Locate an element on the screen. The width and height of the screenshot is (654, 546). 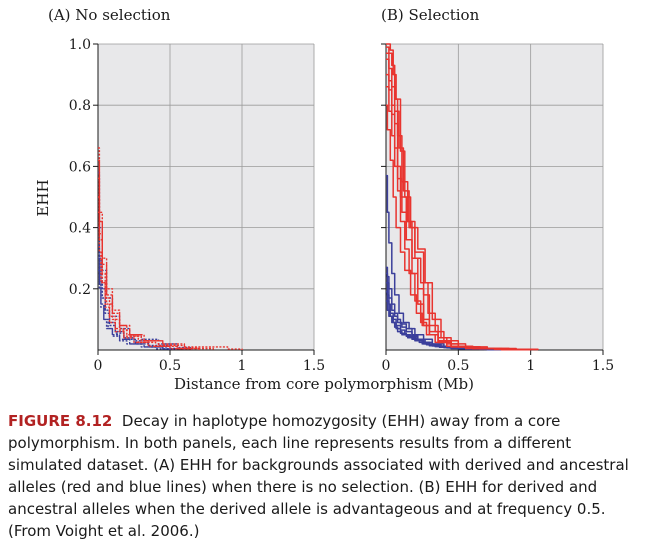
x-axis-label: Distance from core polymorphism (Mb) is located at coordinates (324, 384).